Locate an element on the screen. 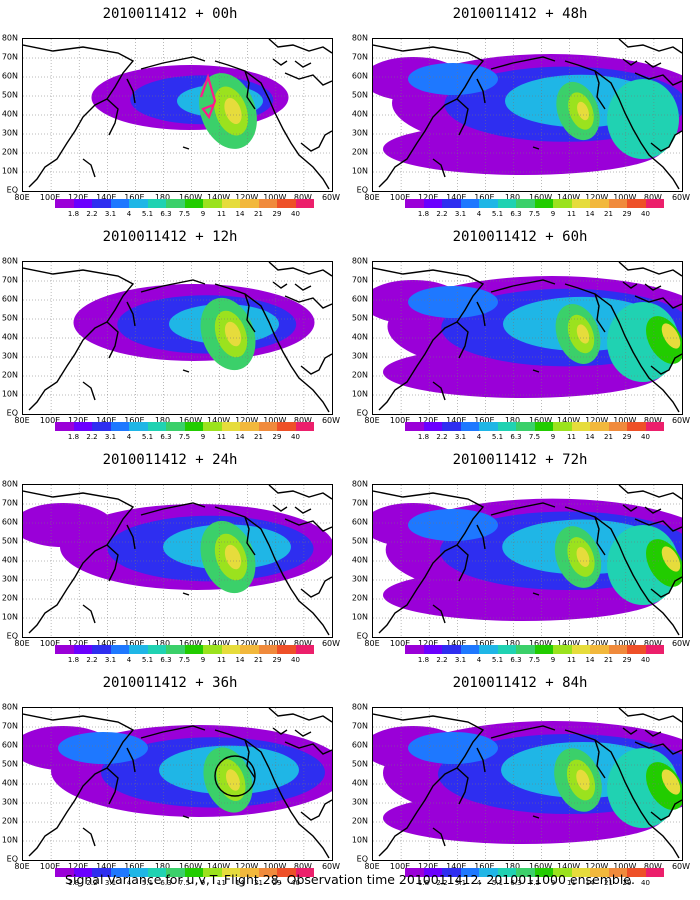  lat-tick-label: 20N is located at coordinates (9, 821).